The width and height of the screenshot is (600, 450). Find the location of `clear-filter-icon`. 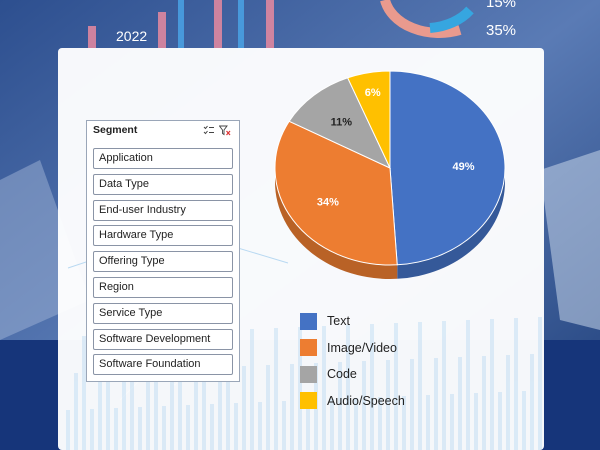

clear-filter-icon is located at coordinates (225, 130).